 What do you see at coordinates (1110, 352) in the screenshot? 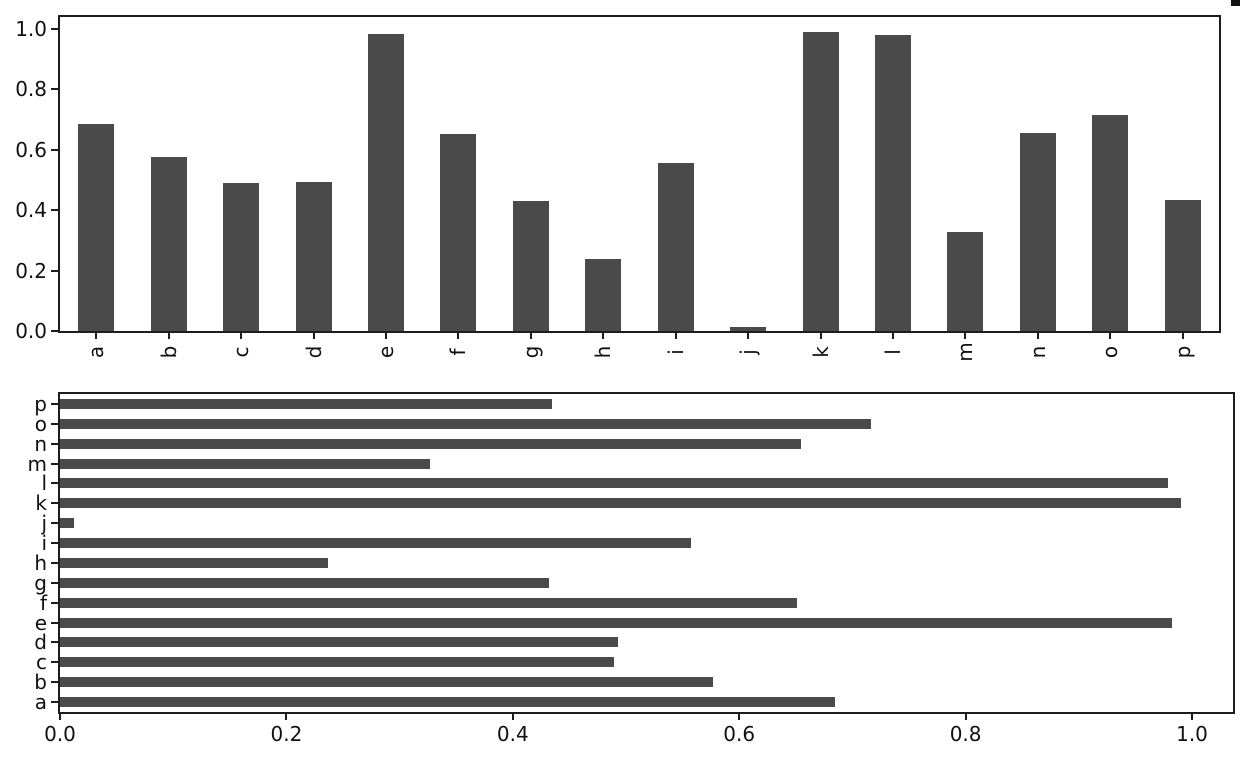
I see `x-tick-label-o: o` at bounding box center [1110, 352].